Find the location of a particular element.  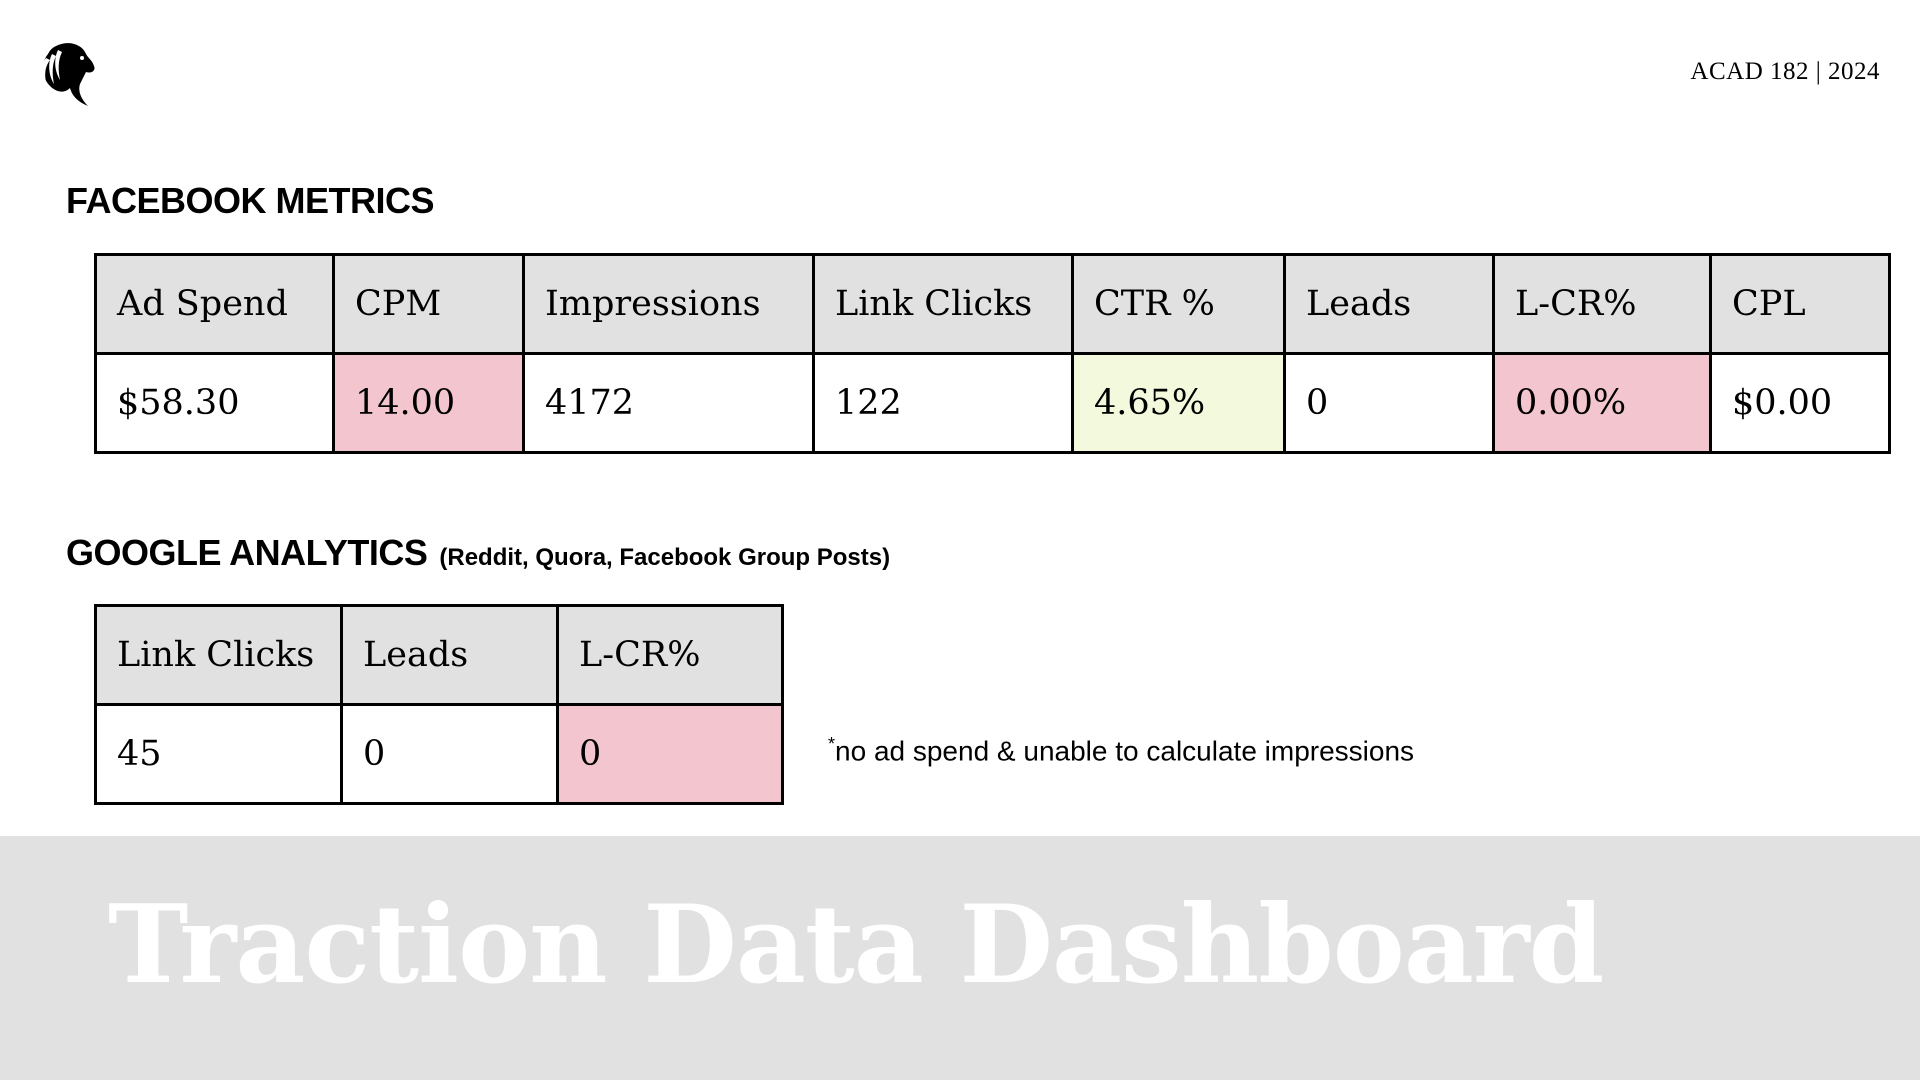

google-analytics-title: GOOGLE ANALYTICS is located at coordinates (247, 552).